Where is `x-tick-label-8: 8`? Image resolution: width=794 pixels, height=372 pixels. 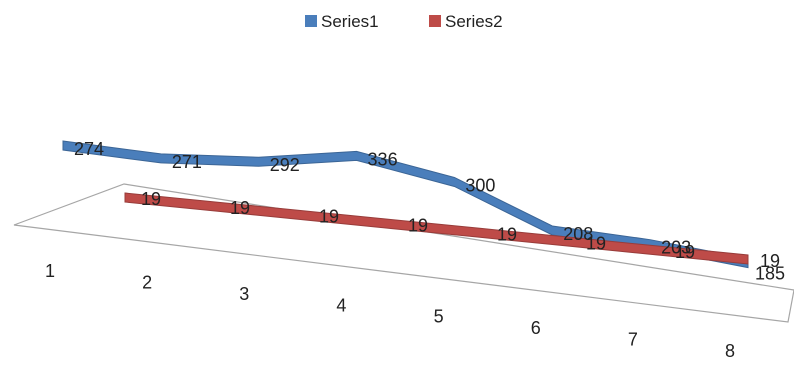 x-tick-label-8: 8 is located at coordinates (730, 351).